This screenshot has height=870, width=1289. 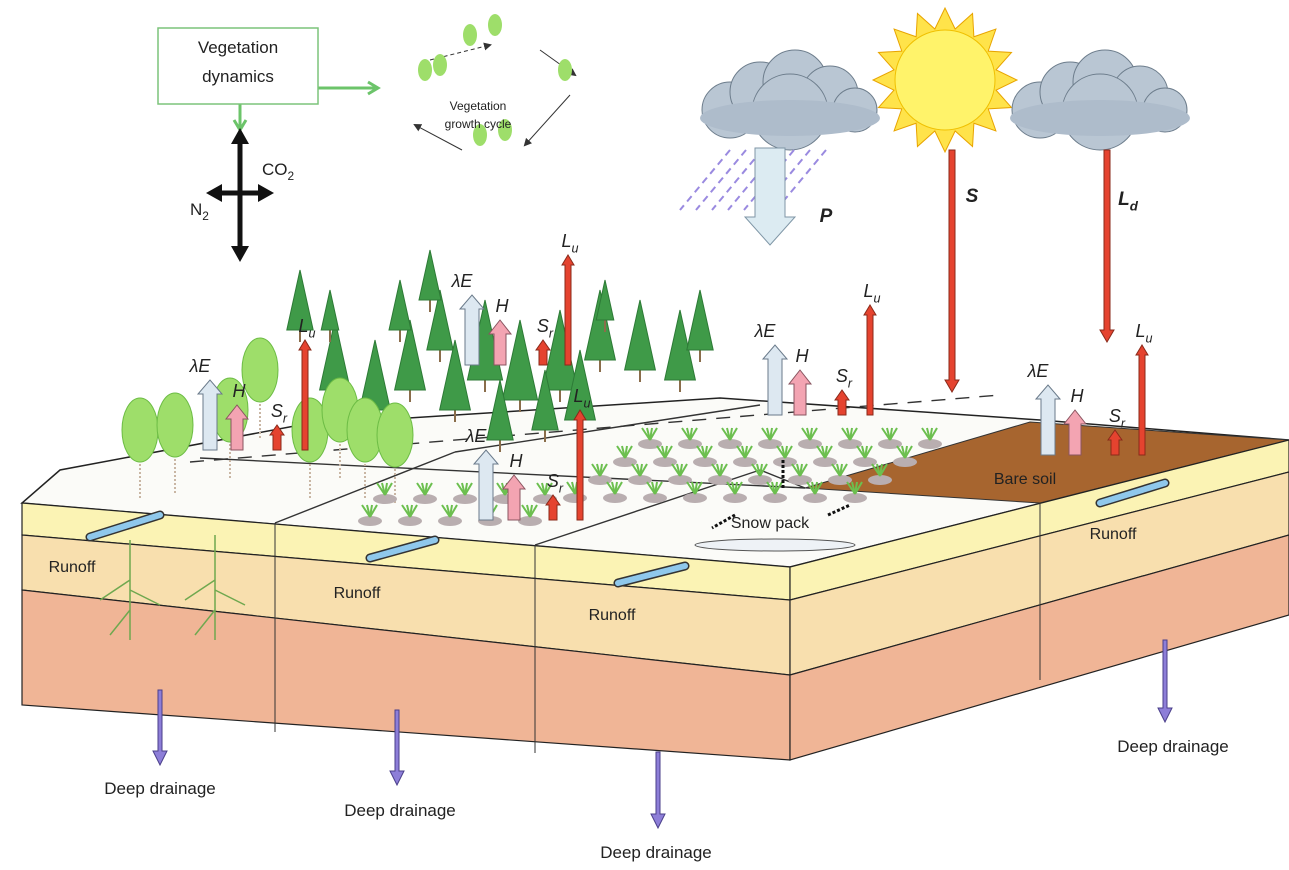 What do you see at coordinates (1134, 206) in the screenshot?
I see `symbol-sub: d` at bounding box center [1134, 206].